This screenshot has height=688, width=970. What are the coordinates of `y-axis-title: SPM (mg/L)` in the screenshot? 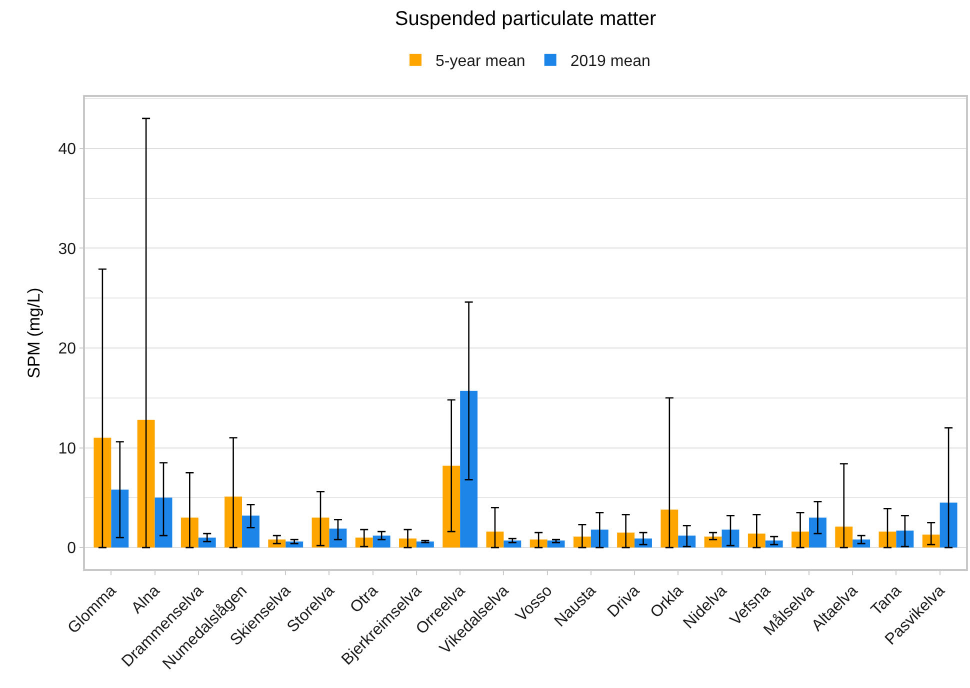 It's located at (34, 333).